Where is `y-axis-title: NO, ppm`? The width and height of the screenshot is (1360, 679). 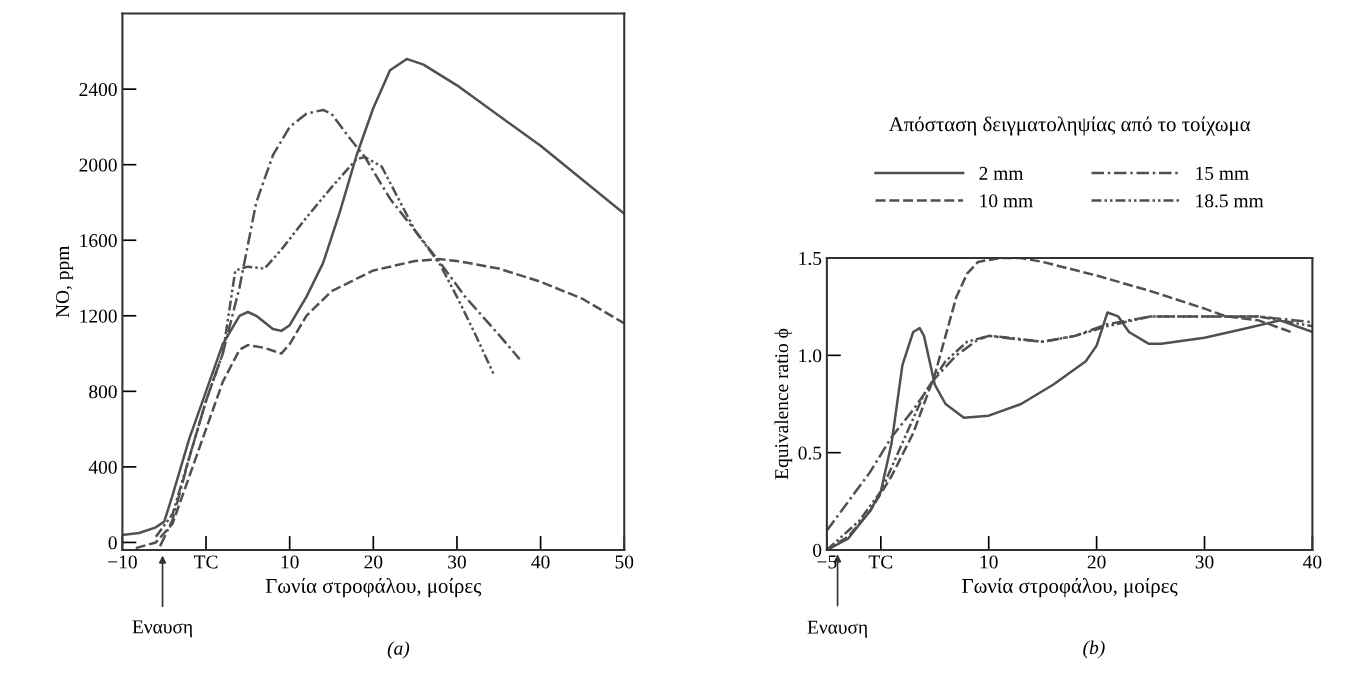 y-axis-title: NO, ppm is located at coordinates (65, 281).